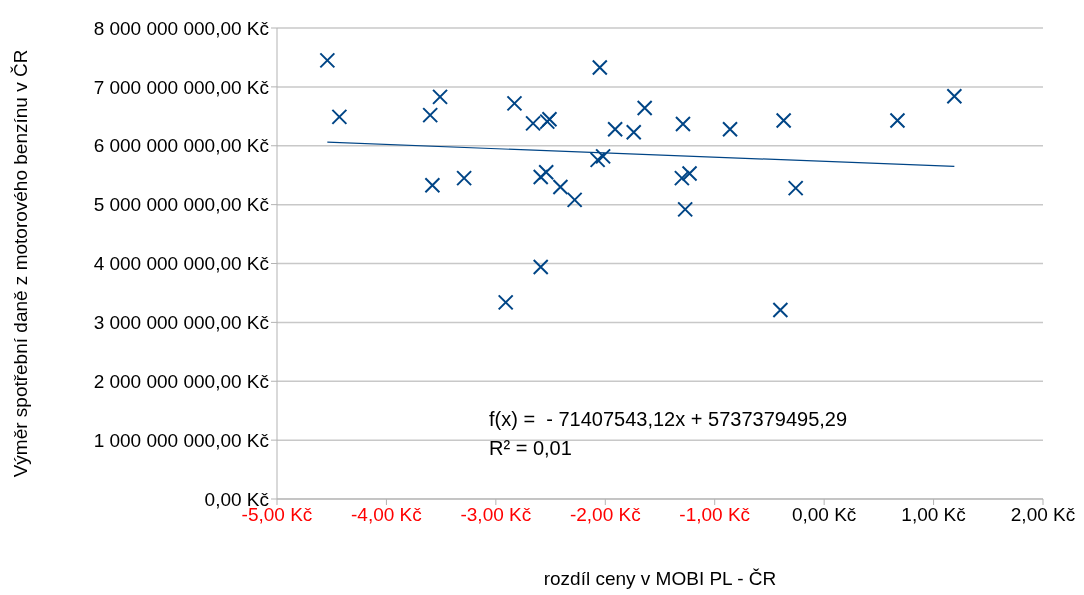 This screenshot has height=595, width=1084. Describe the element at coordinates (181, 205) in the screenshot. I see `y-tick-label: 5 000 000 000,00 Kč` at that location.